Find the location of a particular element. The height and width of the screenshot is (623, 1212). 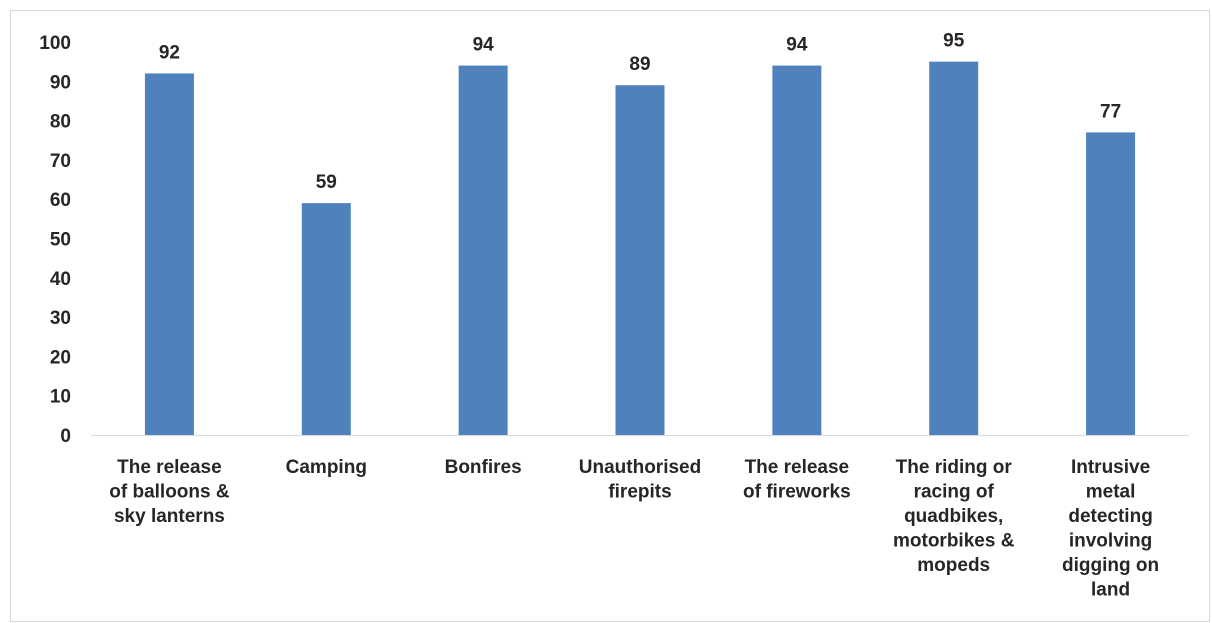

x-category-label-line: Camping is located at coordinates (326, 467).